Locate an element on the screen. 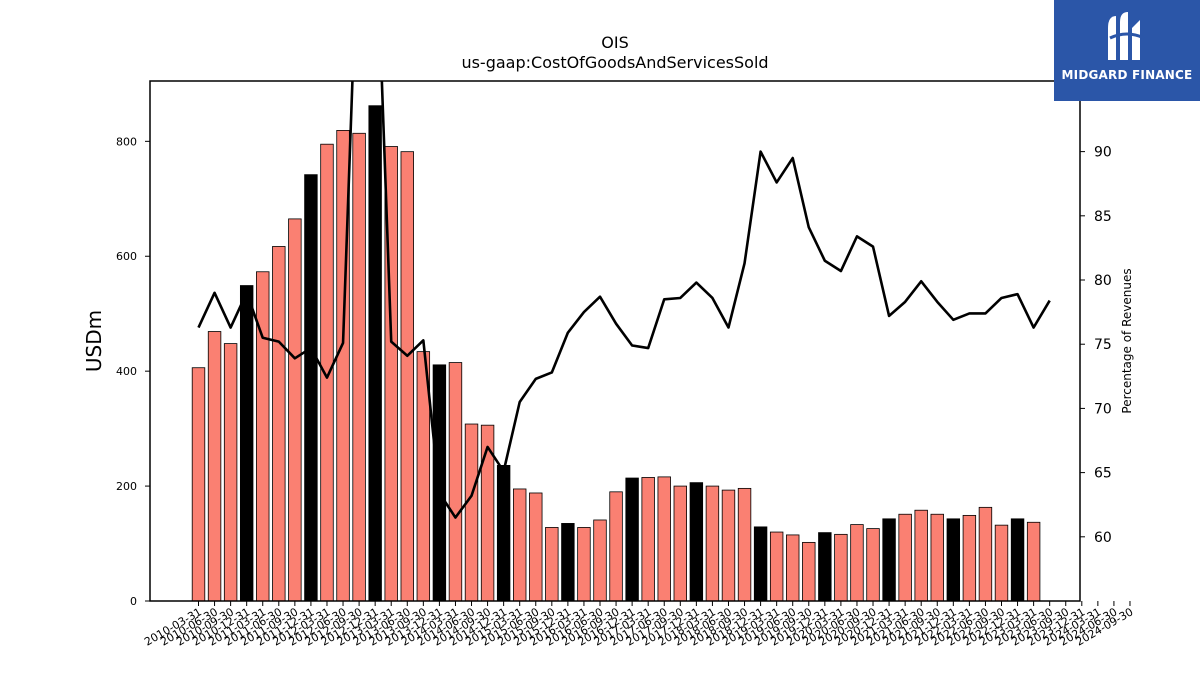  midgard-logo-icon is located at coordinates (1126, 36).